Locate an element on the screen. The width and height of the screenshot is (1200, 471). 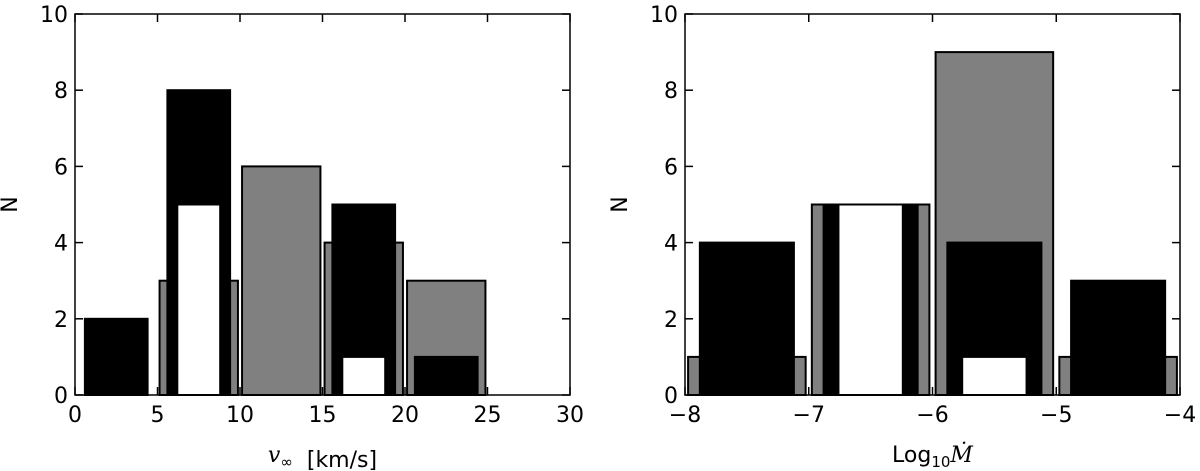
x-tick-label: 15 is located at coordinates (323, 415).